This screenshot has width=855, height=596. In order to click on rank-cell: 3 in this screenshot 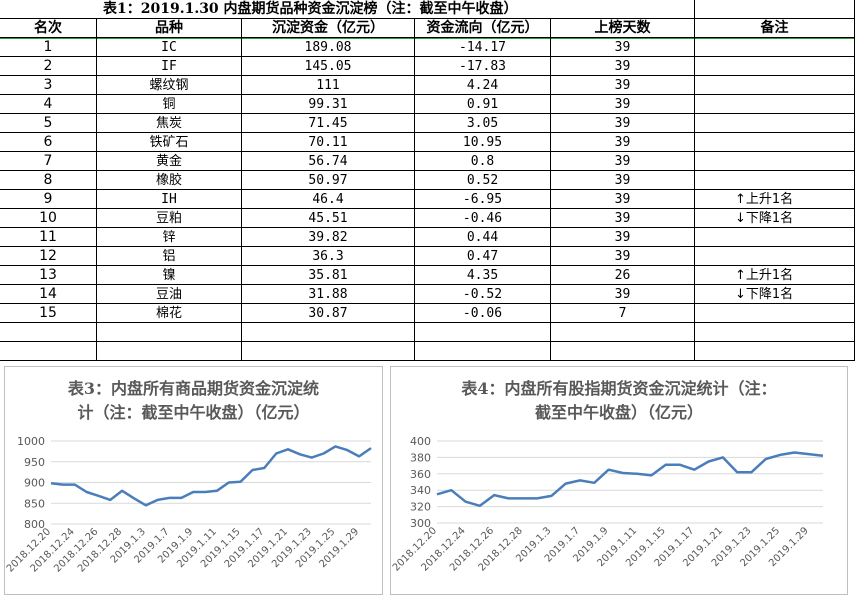, I will do `click(48, 85)`.